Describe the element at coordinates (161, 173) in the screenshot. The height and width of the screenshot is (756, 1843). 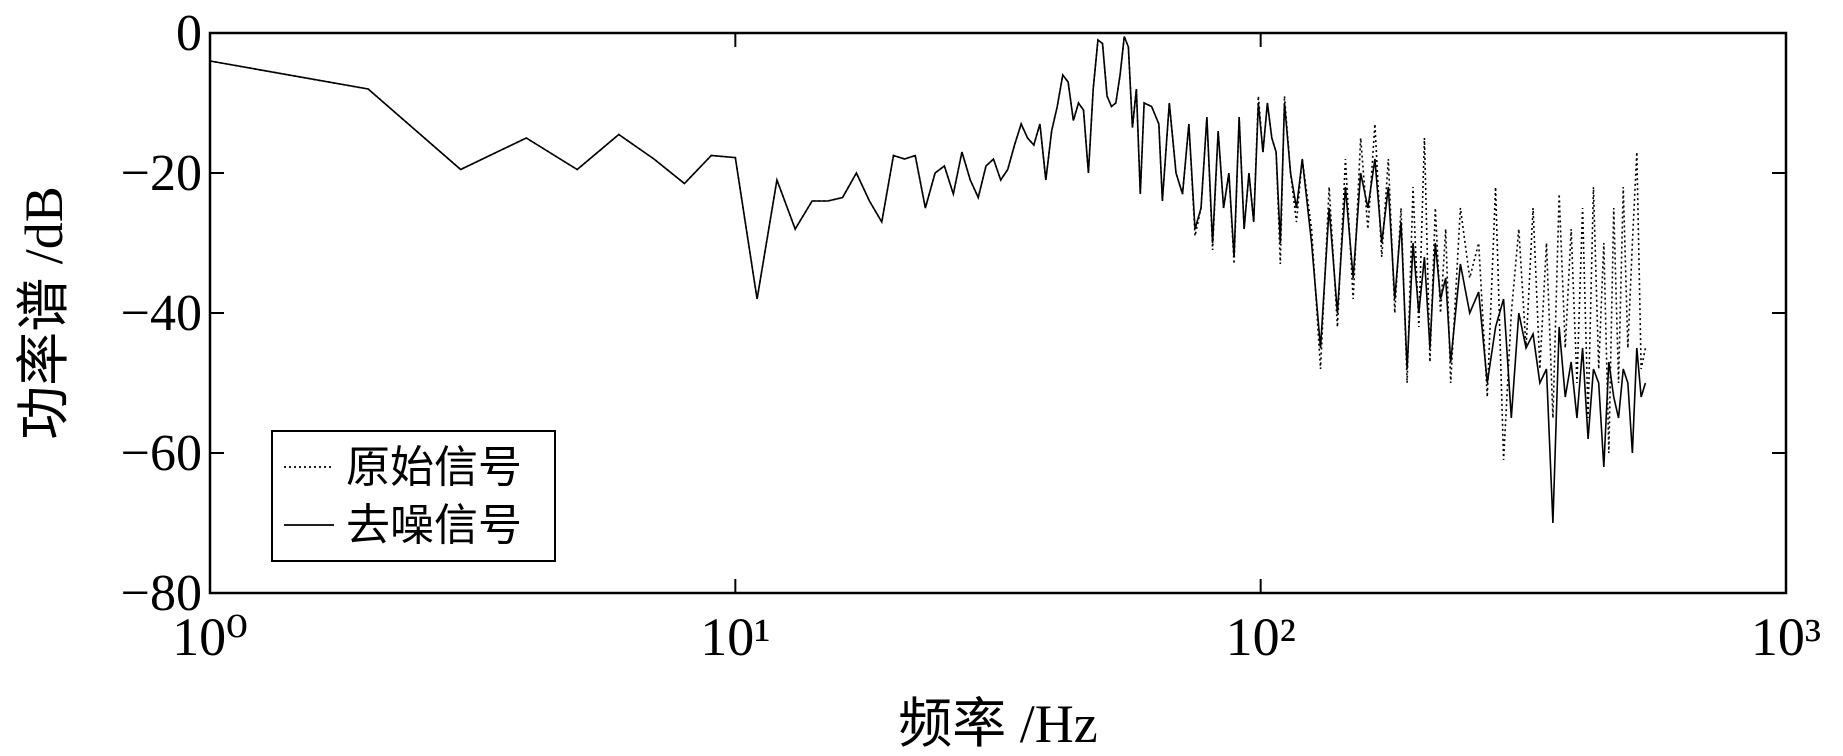
I see `y-tick-label: −20` at that location.